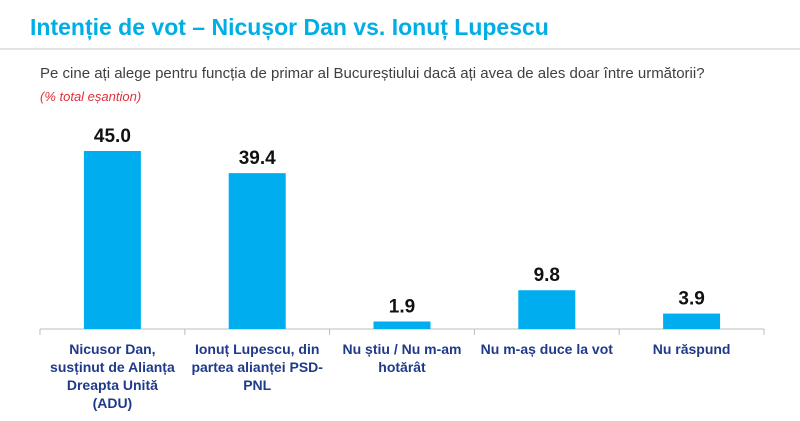 Image resolution: width=800 pixels, height=421 pixels. I want to click on category-label-line: Nu răspund, so click(692, 349).